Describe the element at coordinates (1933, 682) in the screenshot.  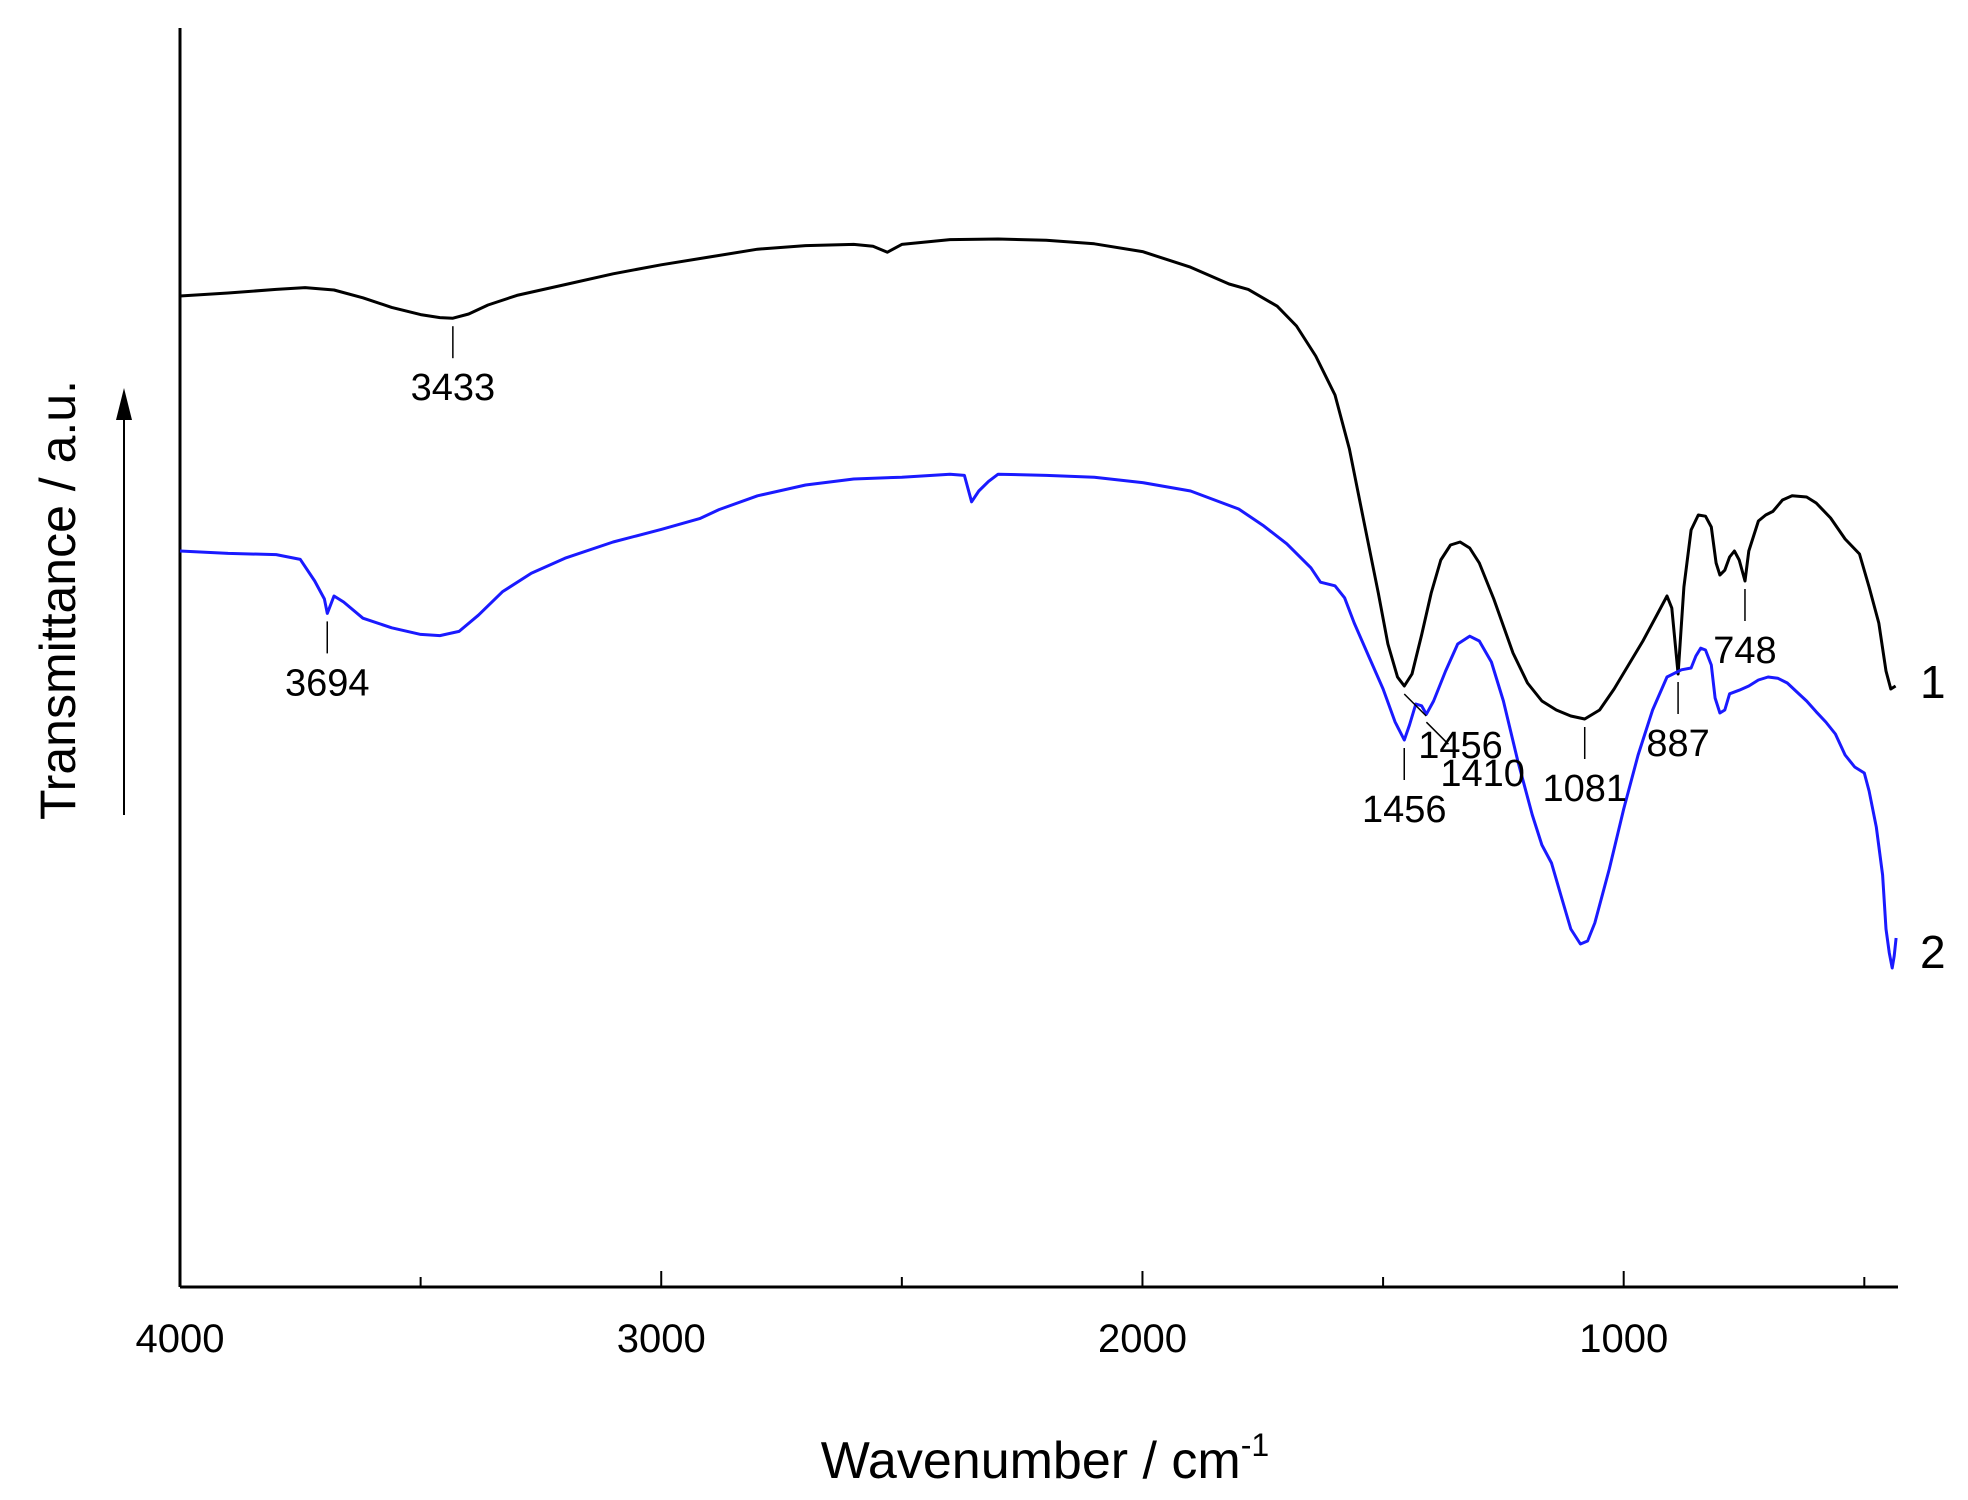
I see `series-1-label: 1` at that location.